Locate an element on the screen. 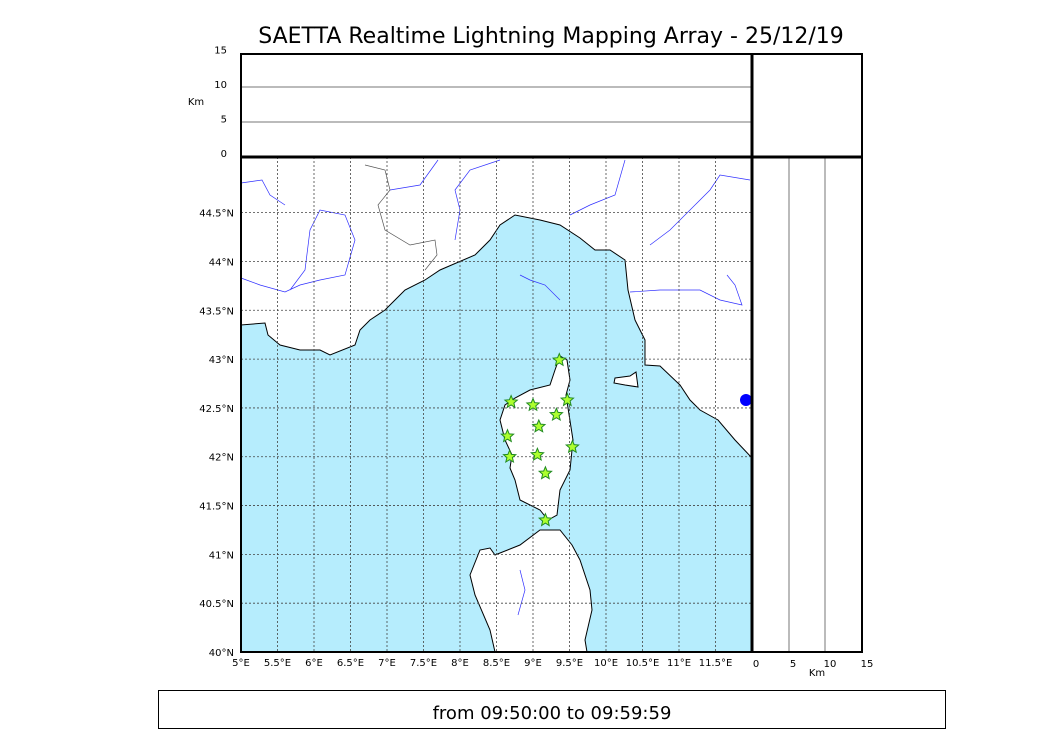 This screenshot has height=750, width=1050. lat-tick-label: 41°N is located at coordinates (221, 555).